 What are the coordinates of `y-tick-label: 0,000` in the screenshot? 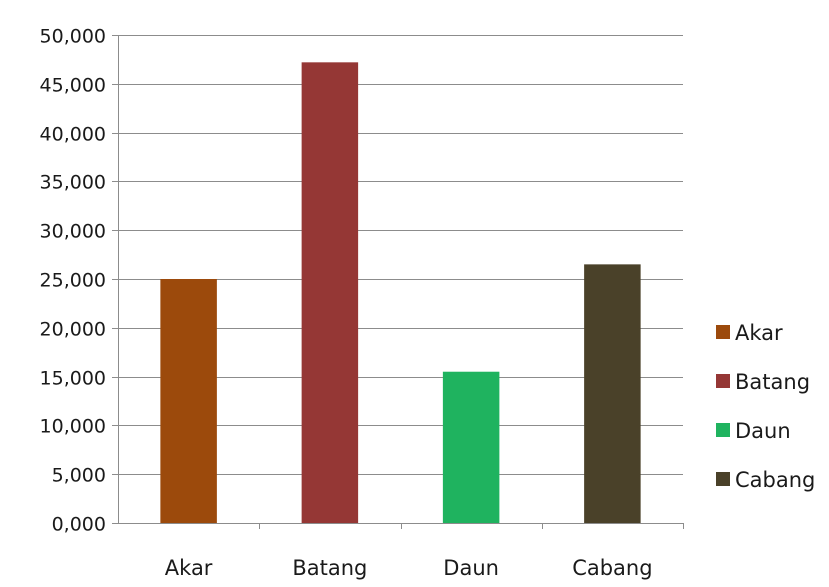 It's located at (79, 525).